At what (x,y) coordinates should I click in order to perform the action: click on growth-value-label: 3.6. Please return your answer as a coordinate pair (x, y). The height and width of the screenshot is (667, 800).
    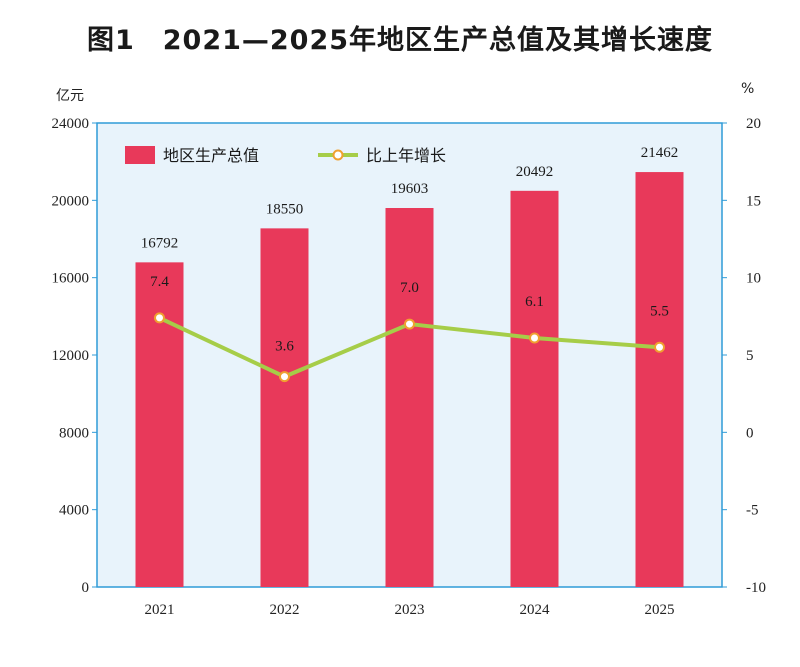
    Looking at the image, I should click on (284, 347).